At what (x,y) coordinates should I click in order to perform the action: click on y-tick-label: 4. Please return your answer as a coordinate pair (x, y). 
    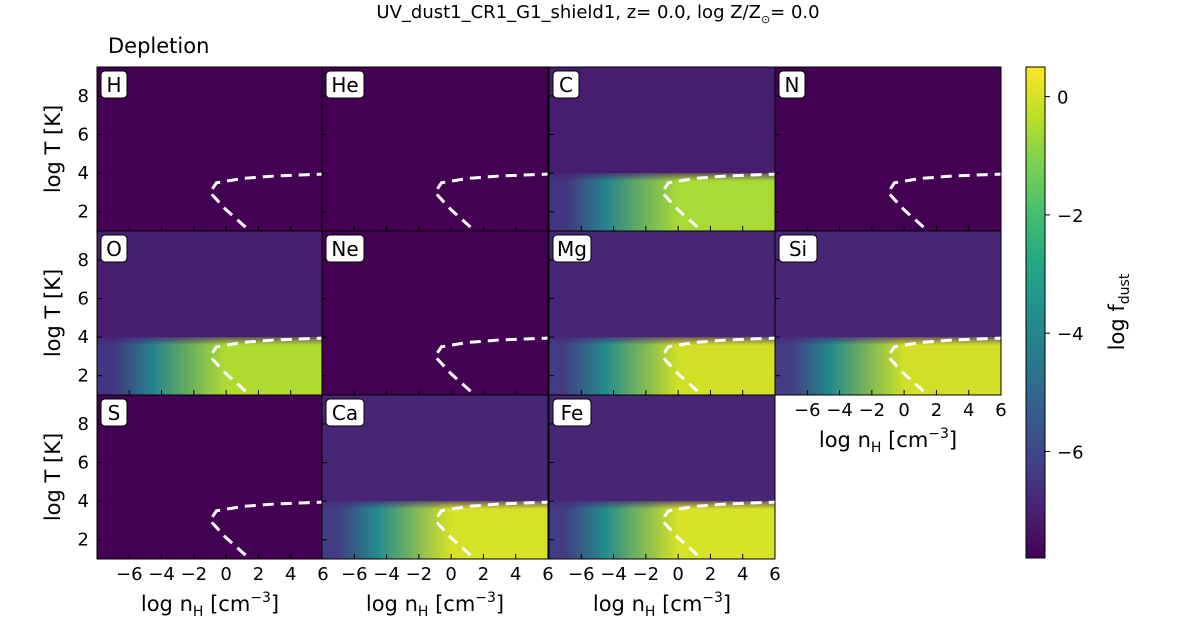
    Looking at the image, I should click on (83, 173).